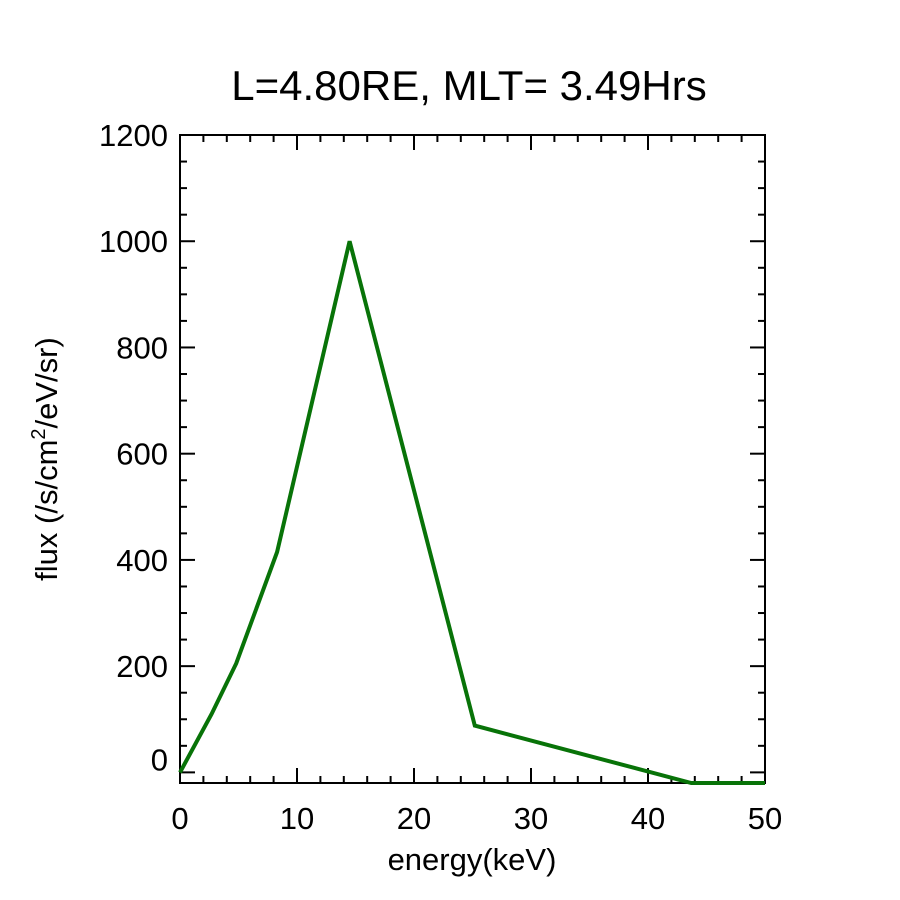 The width and height of the screenshot is (900, 900). I want to click on x-tick-label: 20, so click(414, 818).